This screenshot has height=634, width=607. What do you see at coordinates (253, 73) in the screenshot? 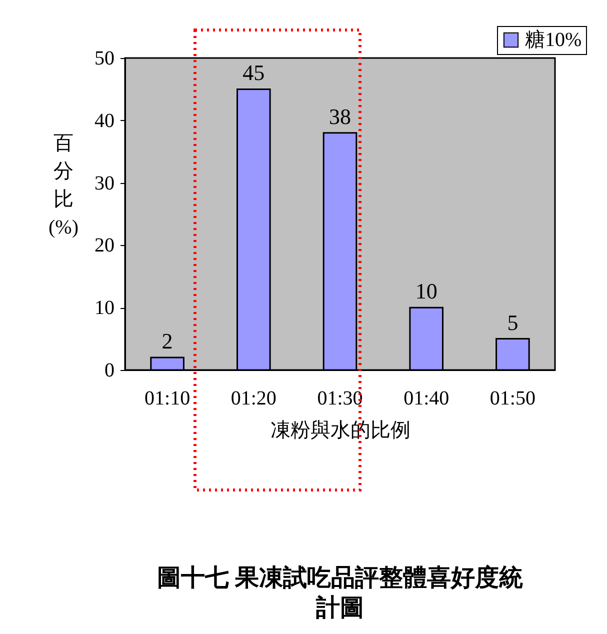
I see `data-label: 45` at bounding box center [253, 73].